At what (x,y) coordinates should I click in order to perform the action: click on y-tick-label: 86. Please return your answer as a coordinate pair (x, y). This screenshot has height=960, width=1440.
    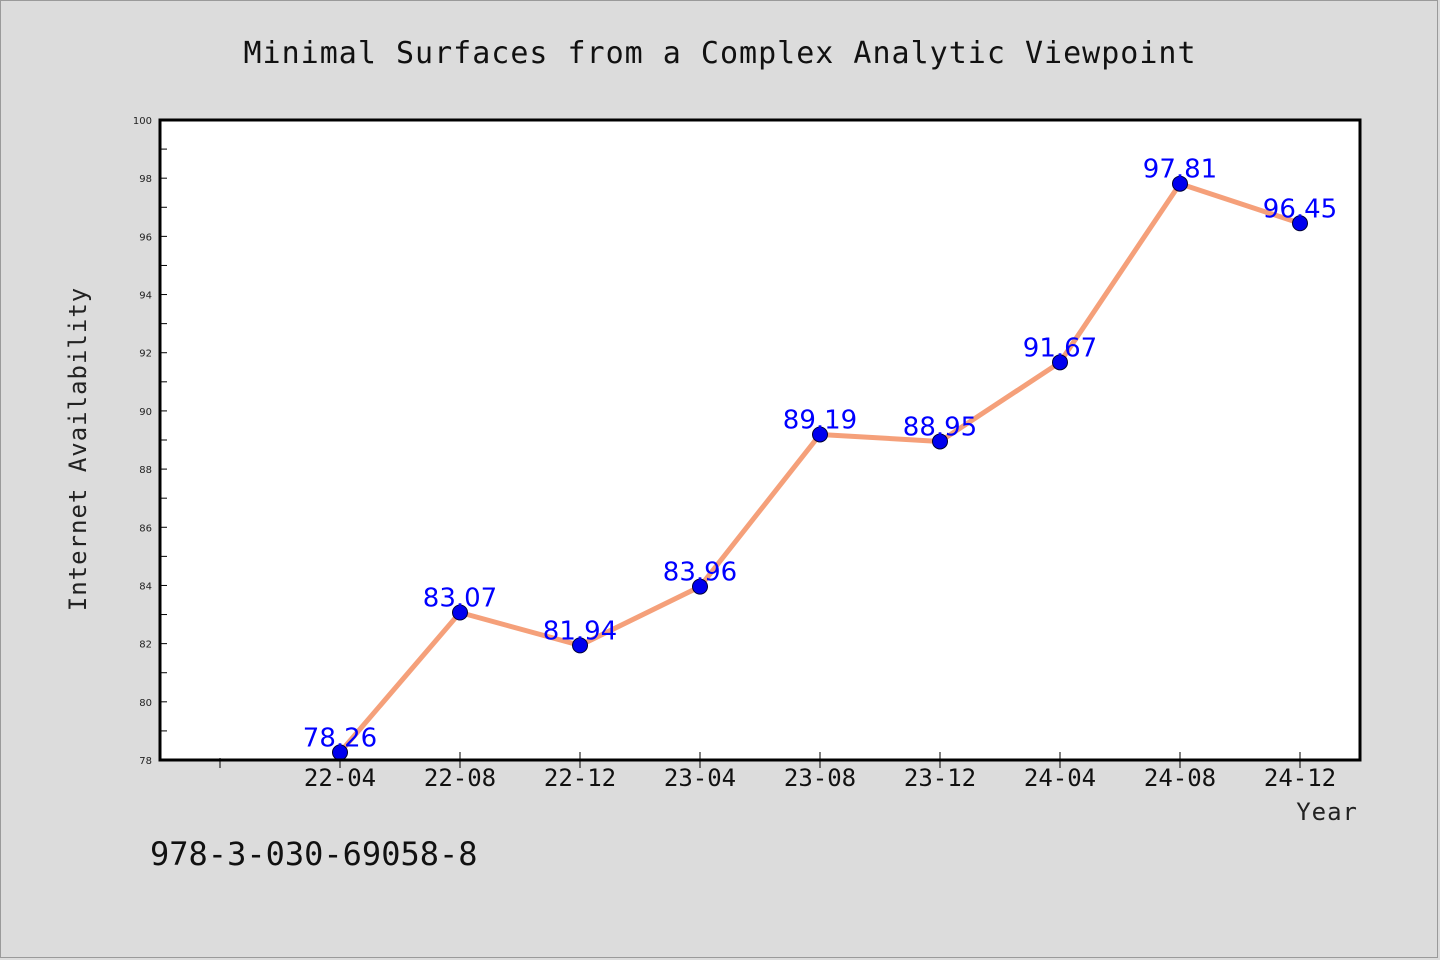
    Looking at the image, I should click on (145, 528).